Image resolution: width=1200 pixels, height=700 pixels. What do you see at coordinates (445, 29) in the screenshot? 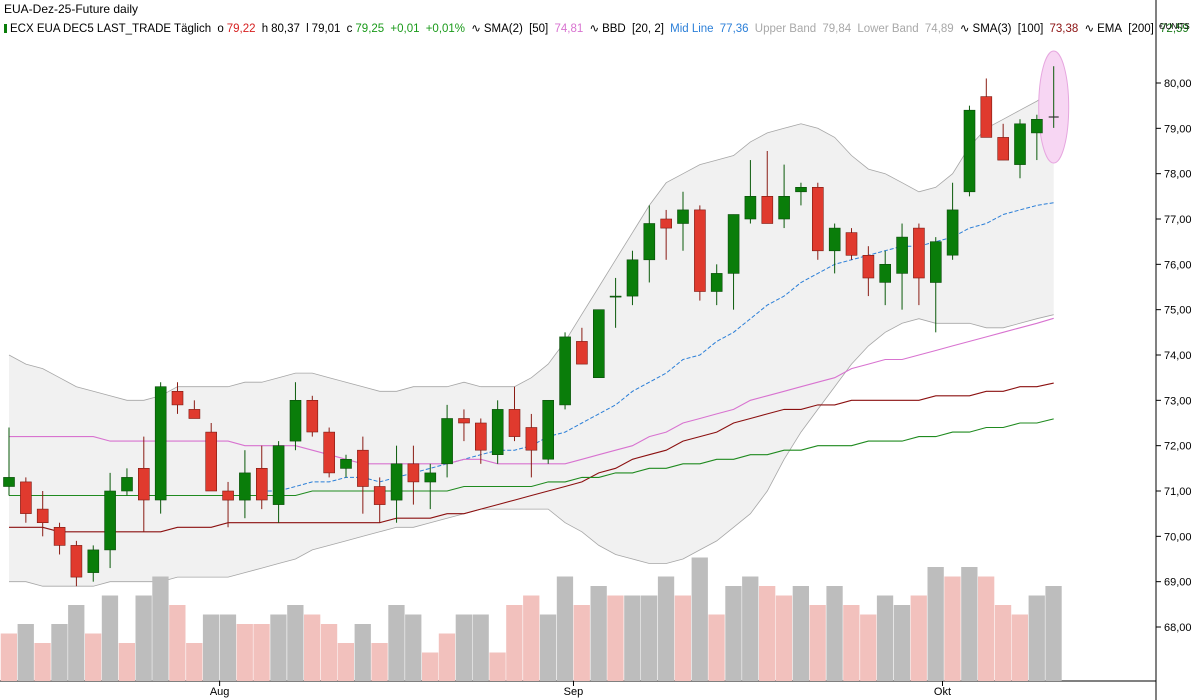
I see `legend-change-pct: +0,01%` at bounding box center [445, 29].